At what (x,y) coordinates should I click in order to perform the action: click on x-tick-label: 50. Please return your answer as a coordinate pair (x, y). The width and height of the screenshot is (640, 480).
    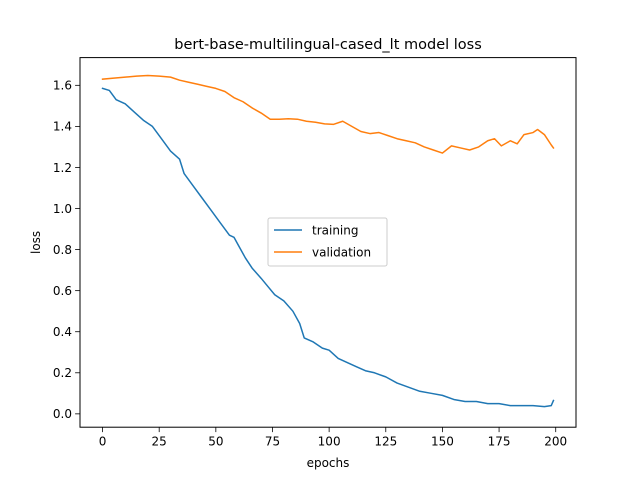
    Looking at the image, I should click on (215, 442).